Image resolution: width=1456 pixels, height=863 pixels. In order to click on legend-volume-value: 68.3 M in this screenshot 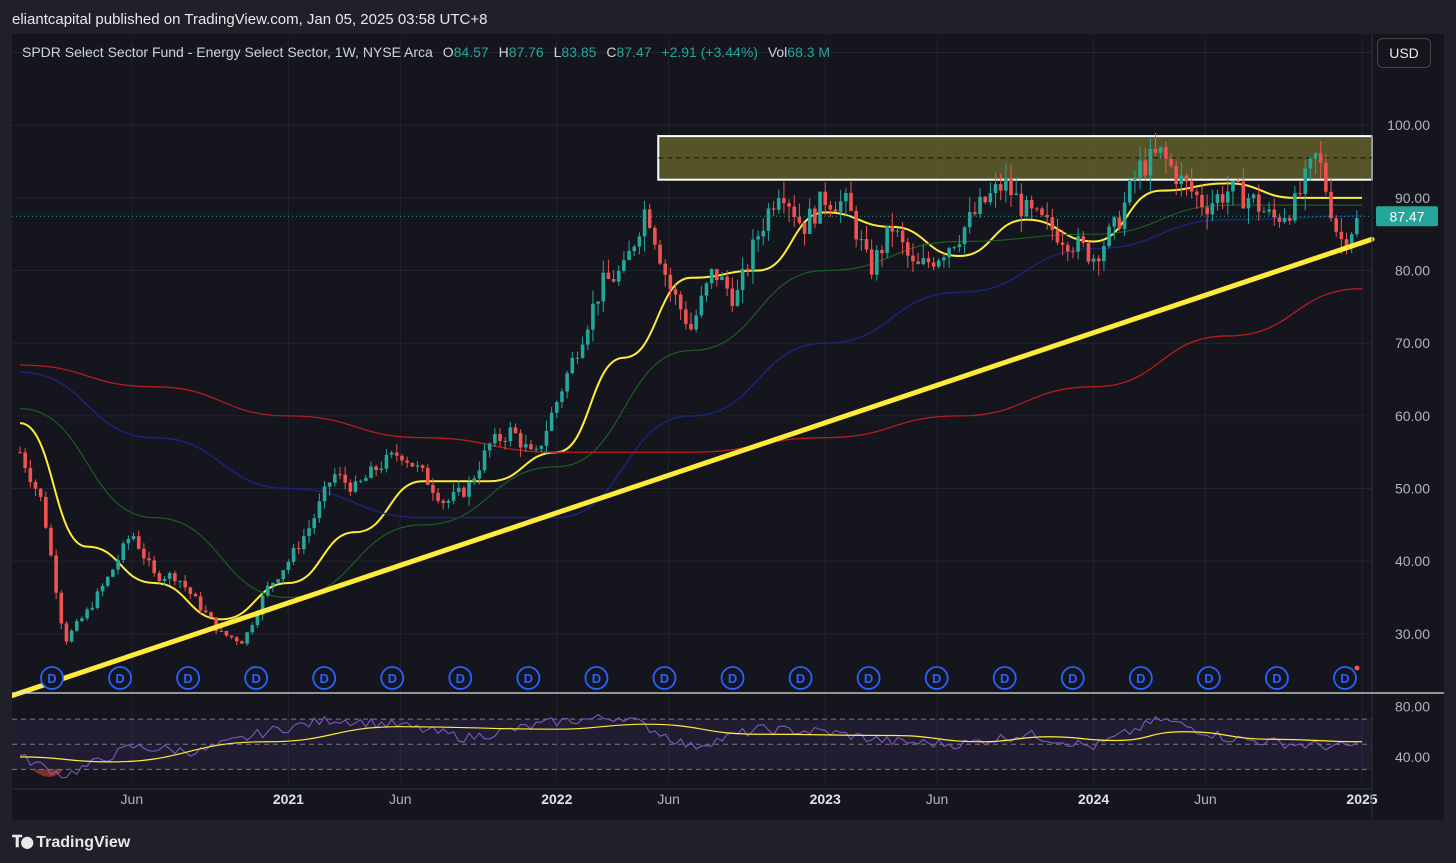, I will do `click(809, 52)`.